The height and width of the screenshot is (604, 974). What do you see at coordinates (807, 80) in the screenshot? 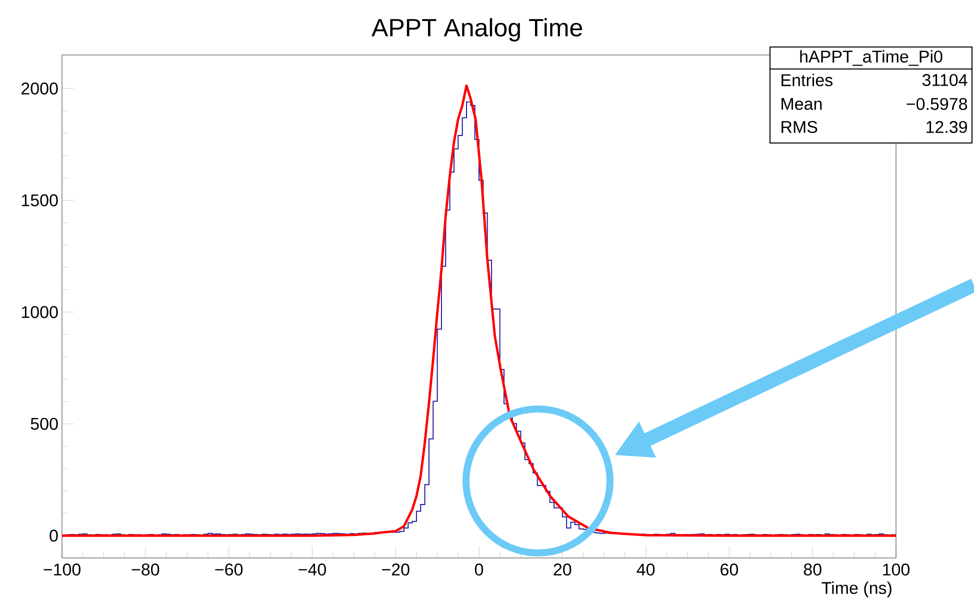
I see `annotation: Entries` at bounding box center [807, 80].